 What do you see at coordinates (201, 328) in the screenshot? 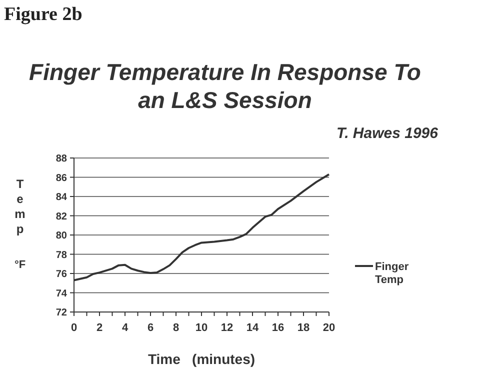
I see `x-tick-label: 10` at bounding box center [201, 328].